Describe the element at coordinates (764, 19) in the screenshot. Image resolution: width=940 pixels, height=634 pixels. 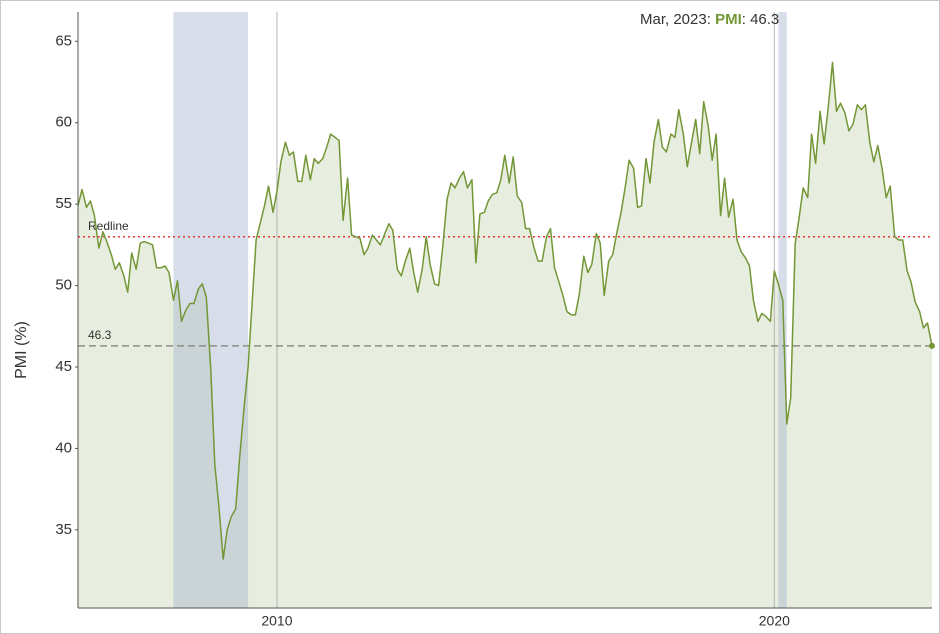
I see `tooltip-value: 46.3` at that location.